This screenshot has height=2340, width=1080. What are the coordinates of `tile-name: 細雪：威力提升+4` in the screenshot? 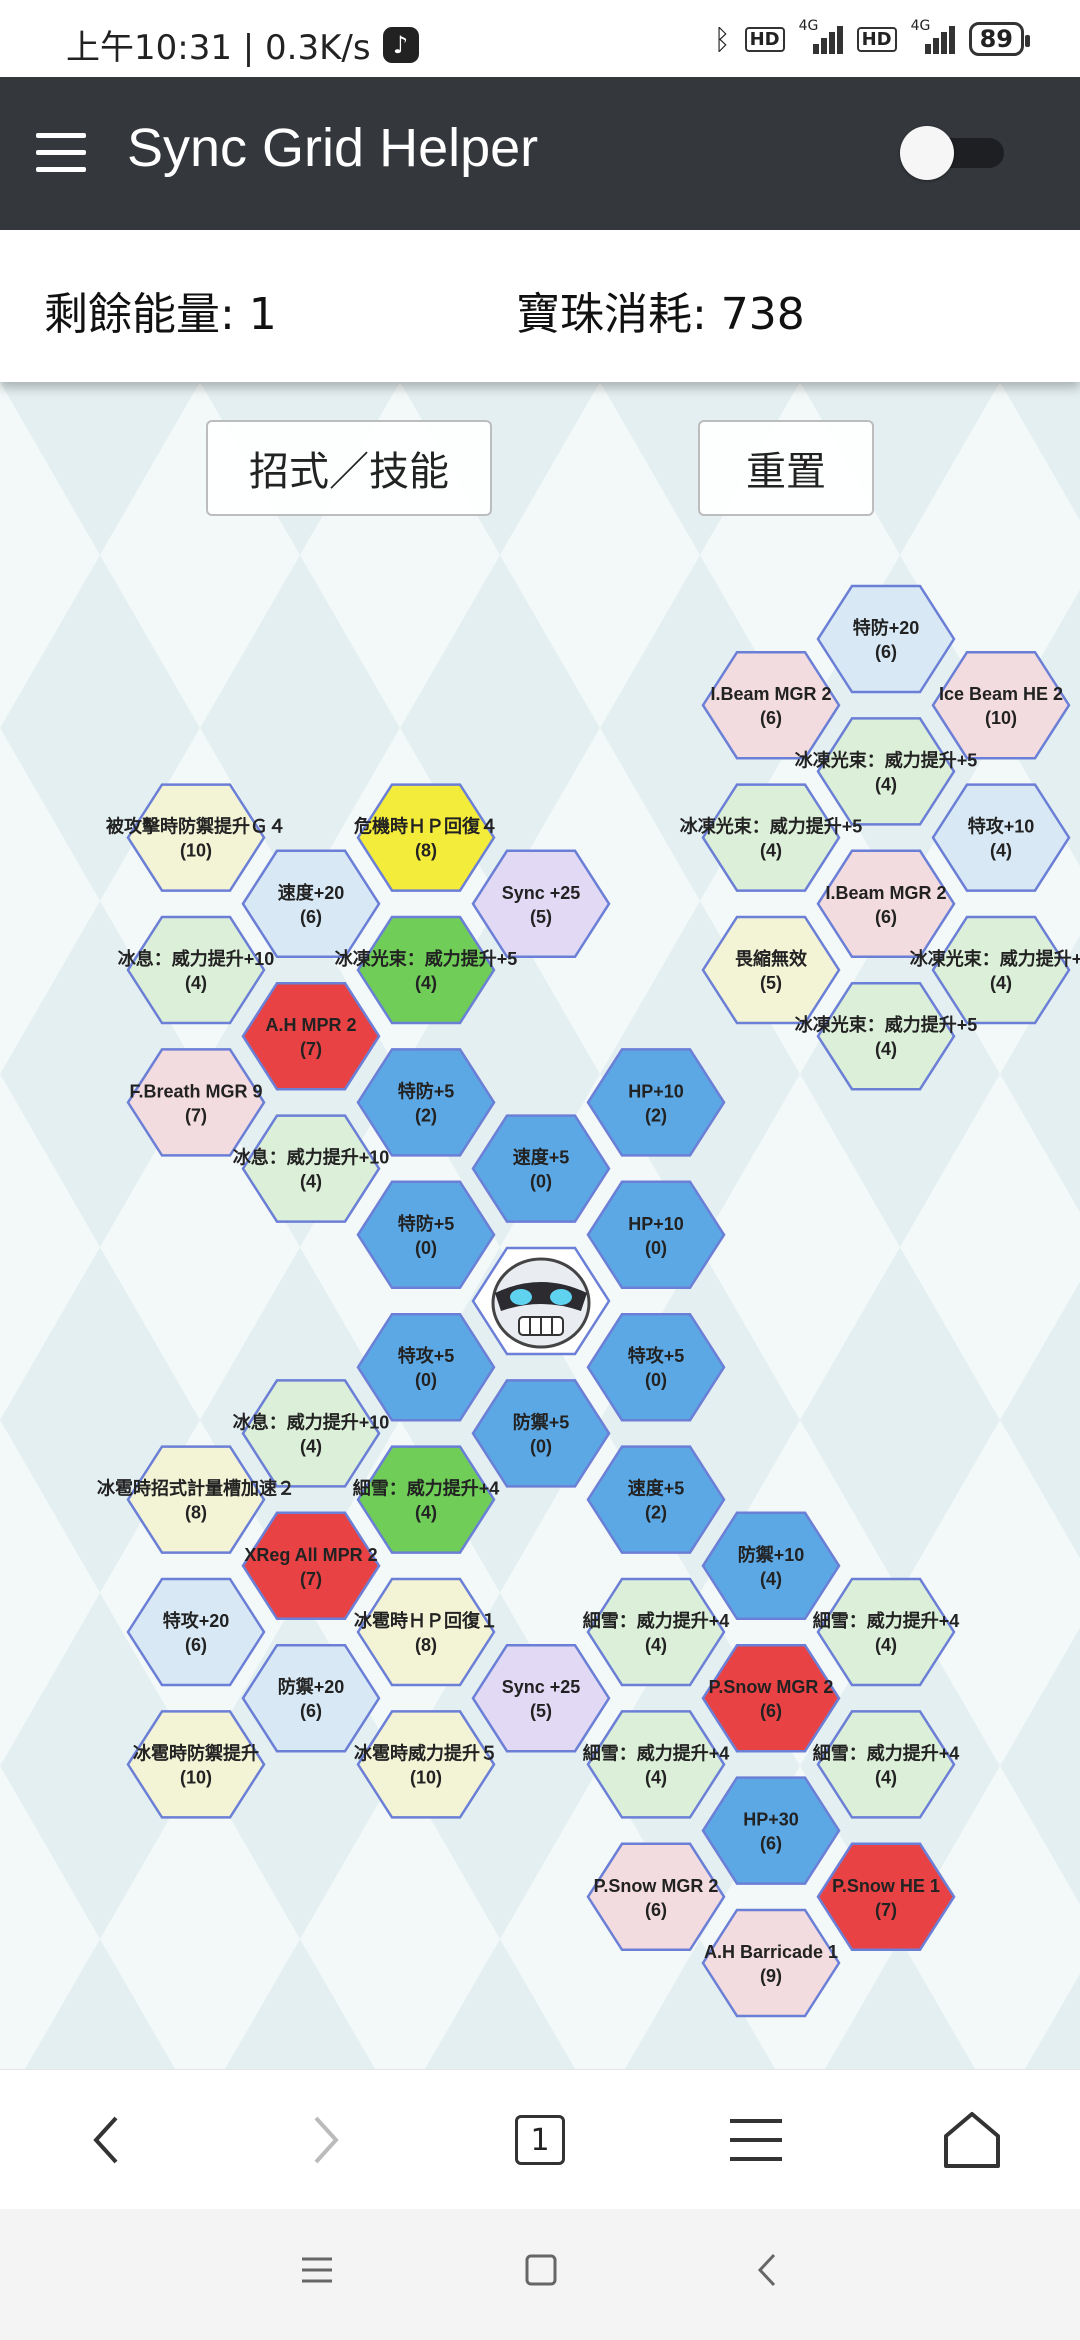 It's located at (656, 1620).